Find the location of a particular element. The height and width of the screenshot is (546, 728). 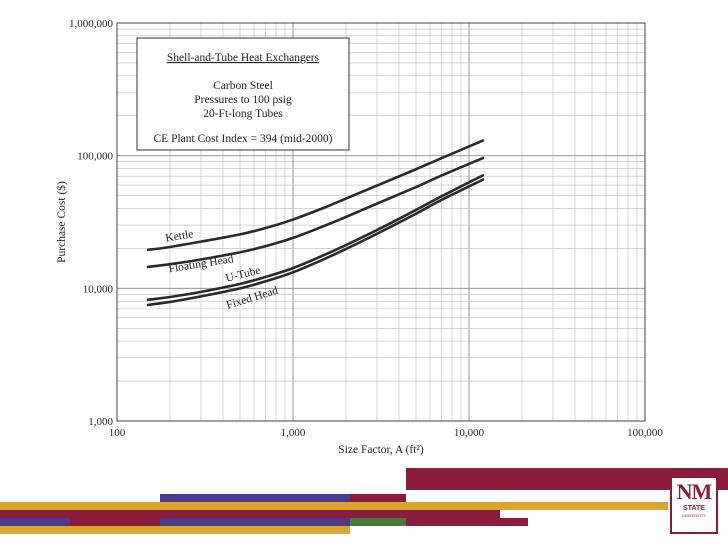

x-tick-label: 100,000 is located at coordinates (645, 433).